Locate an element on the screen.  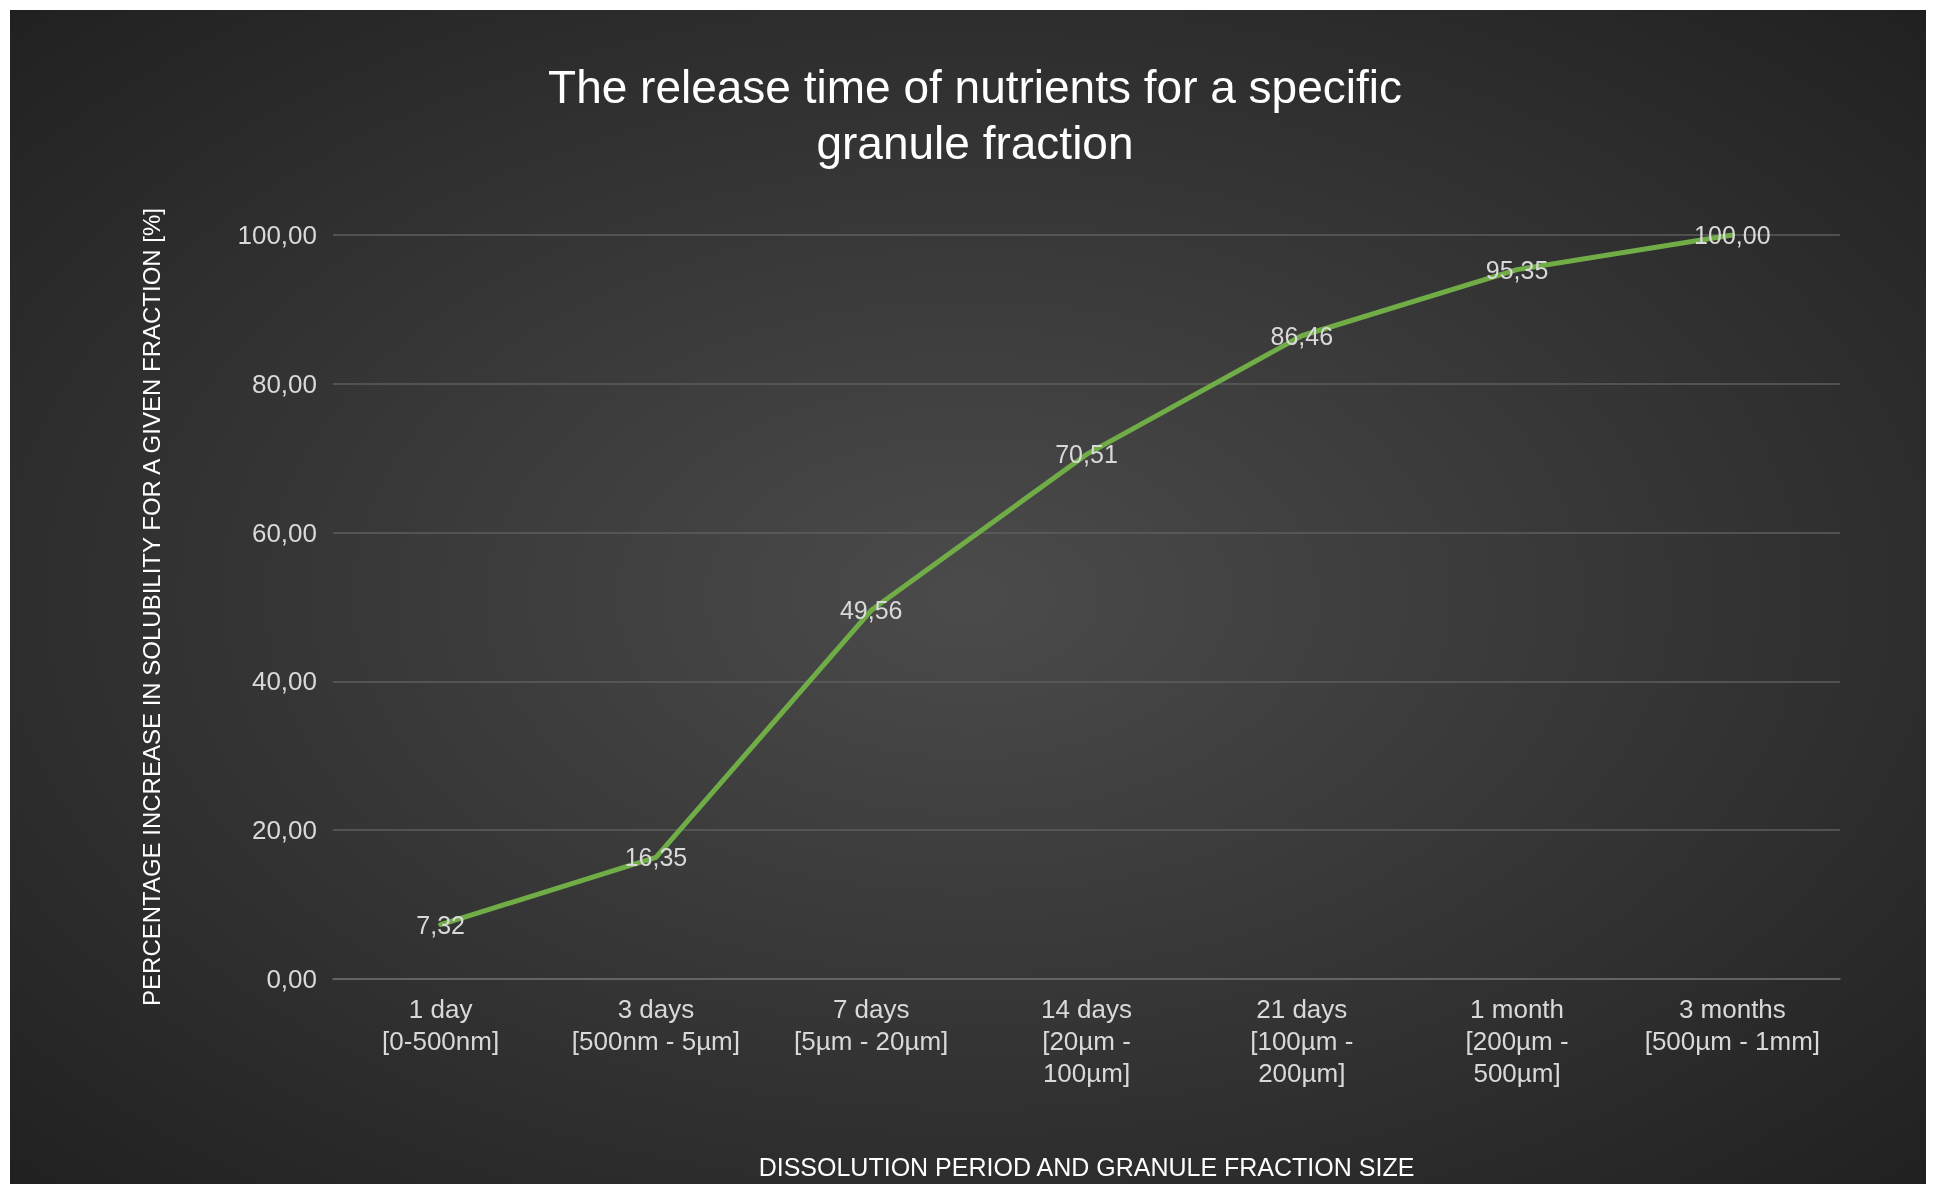
x-tick-label: 1 day [0-500nm] is located at coordinates (441, 1025).